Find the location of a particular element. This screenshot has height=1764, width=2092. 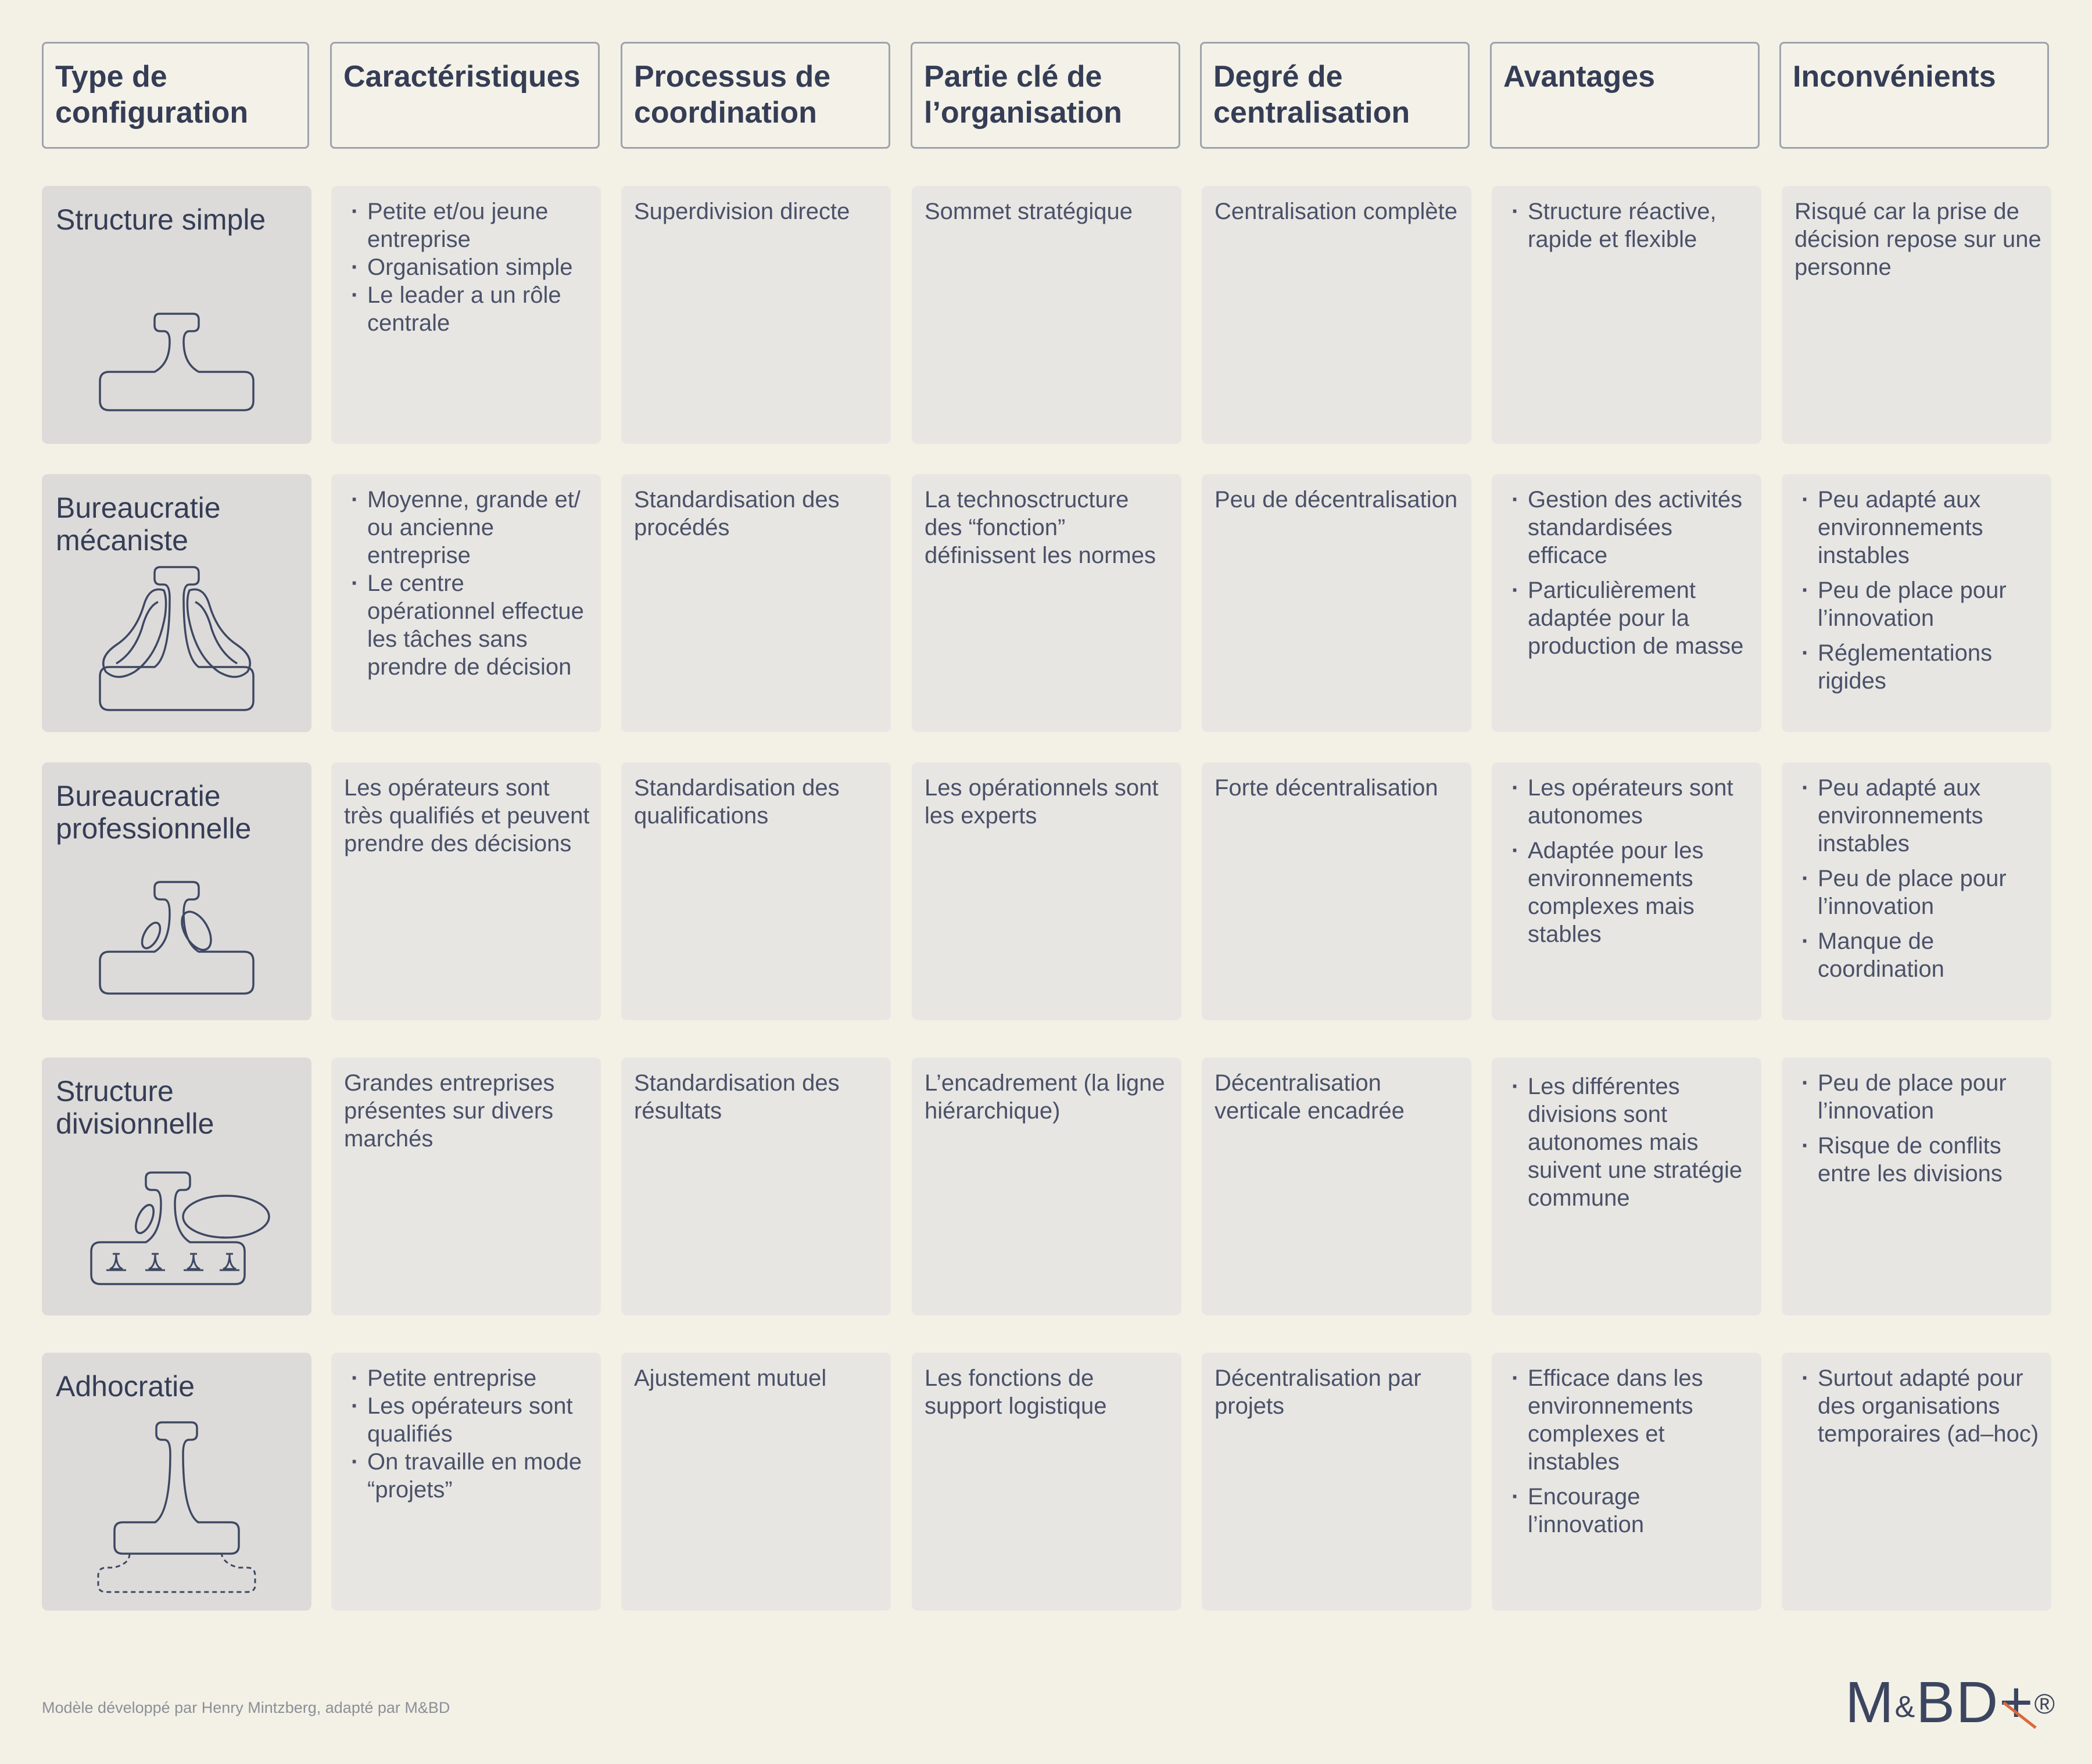

coordination-cell: Ajustement mutuel is located at coordinates (756, 1482).